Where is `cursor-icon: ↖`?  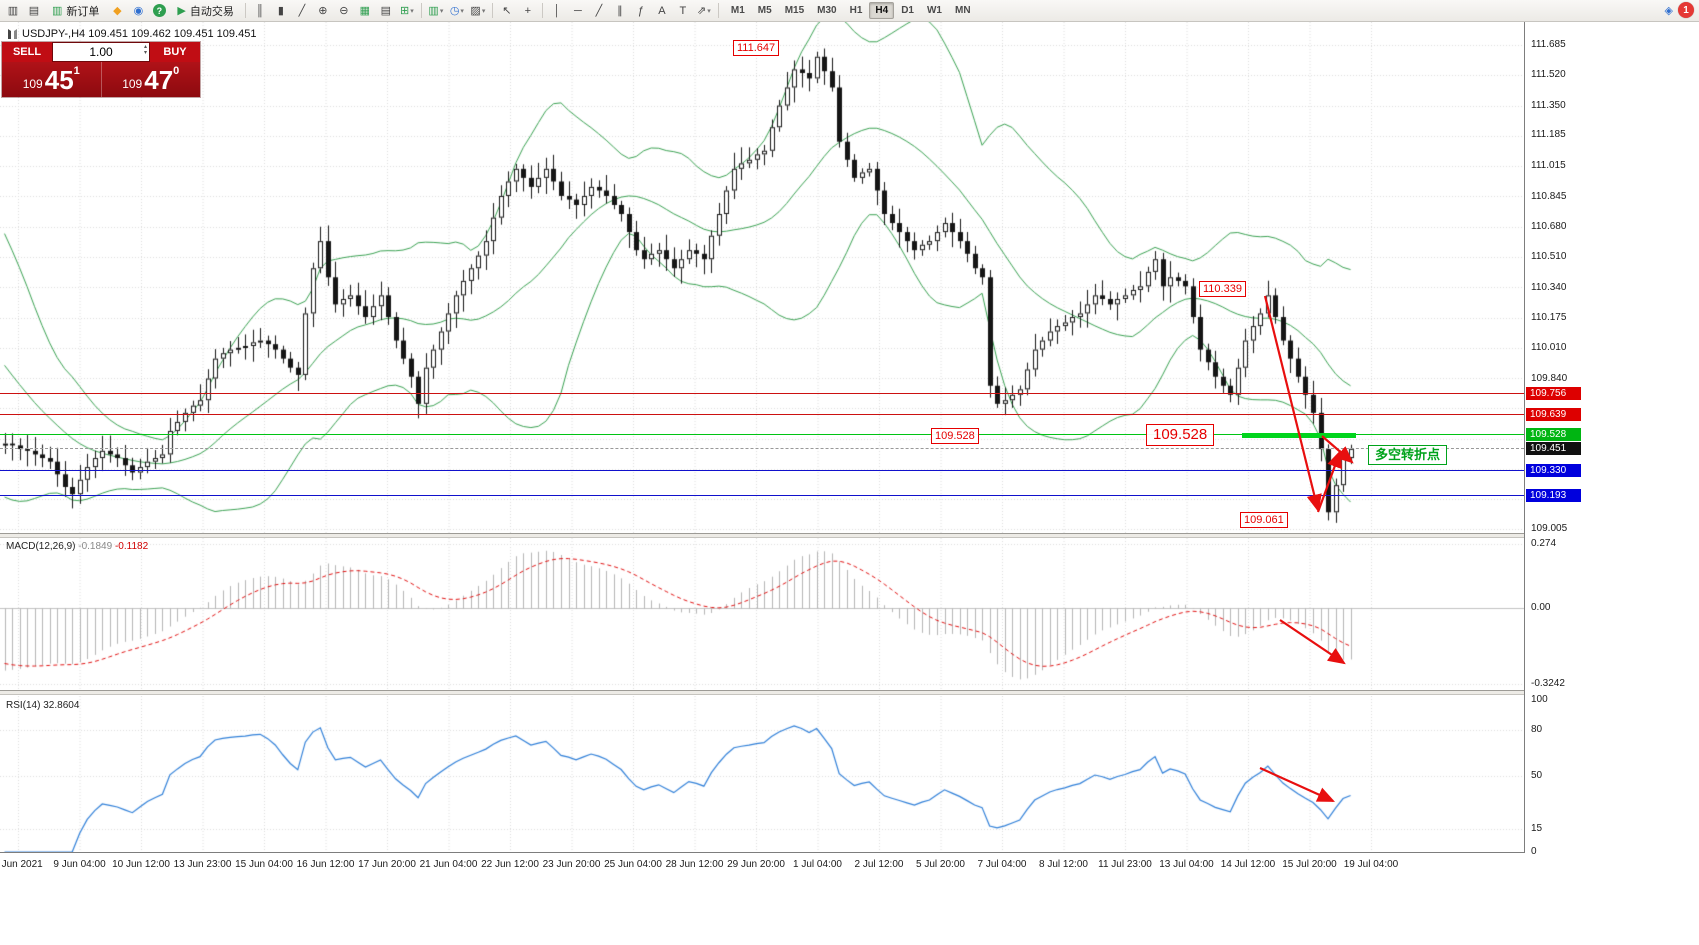 cursor-icon: ↖ is located at coordinates (507, 11).